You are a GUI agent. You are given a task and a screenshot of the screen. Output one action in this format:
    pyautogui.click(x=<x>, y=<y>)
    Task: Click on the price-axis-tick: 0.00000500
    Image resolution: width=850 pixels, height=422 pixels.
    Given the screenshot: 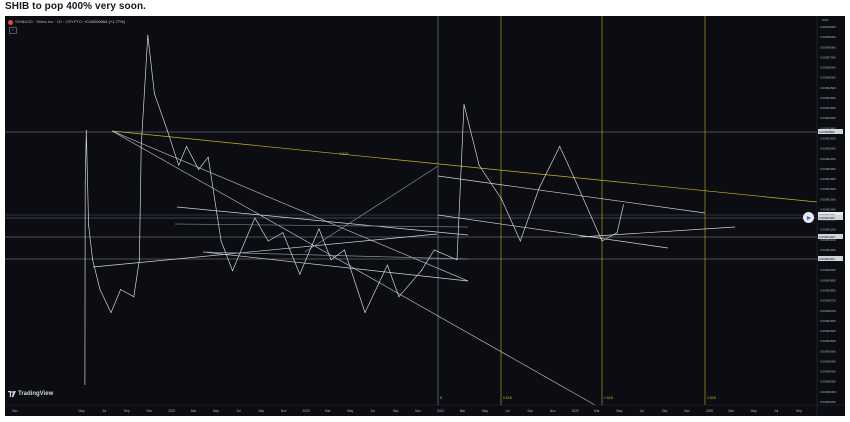 What is the action you would take?
    pyautogui.click(x=828, y=351)
    